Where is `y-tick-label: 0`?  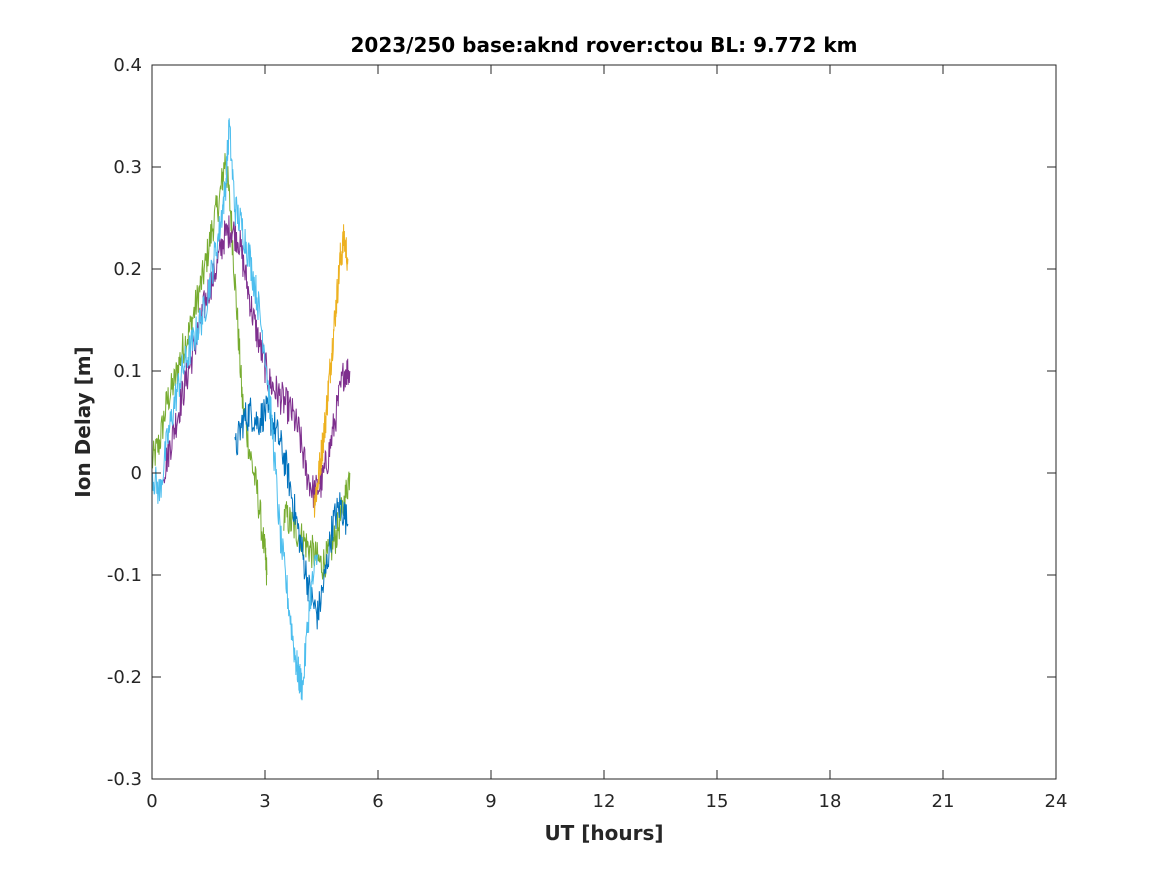 y-tick-label: 0 is located at coordinates (136, 473).